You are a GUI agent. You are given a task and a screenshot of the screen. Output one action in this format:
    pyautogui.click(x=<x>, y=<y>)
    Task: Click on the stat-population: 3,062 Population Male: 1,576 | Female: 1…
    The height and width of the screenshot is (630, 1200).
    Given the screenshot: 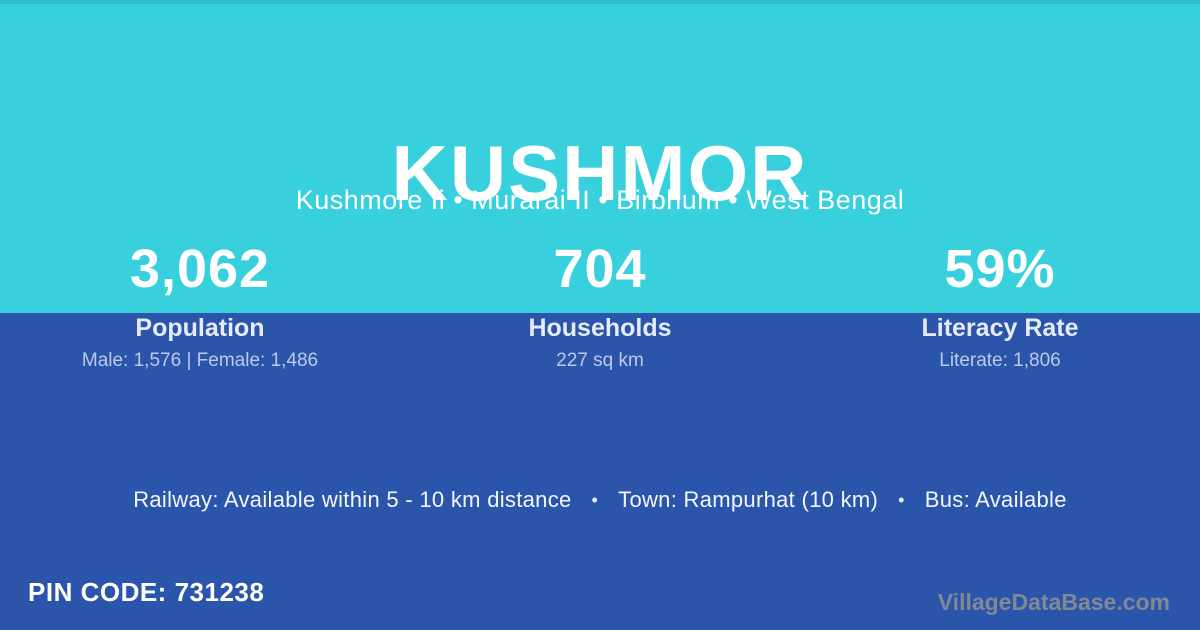 What is the action you would take?
    pyautogui.click(x=200, y=306)
    